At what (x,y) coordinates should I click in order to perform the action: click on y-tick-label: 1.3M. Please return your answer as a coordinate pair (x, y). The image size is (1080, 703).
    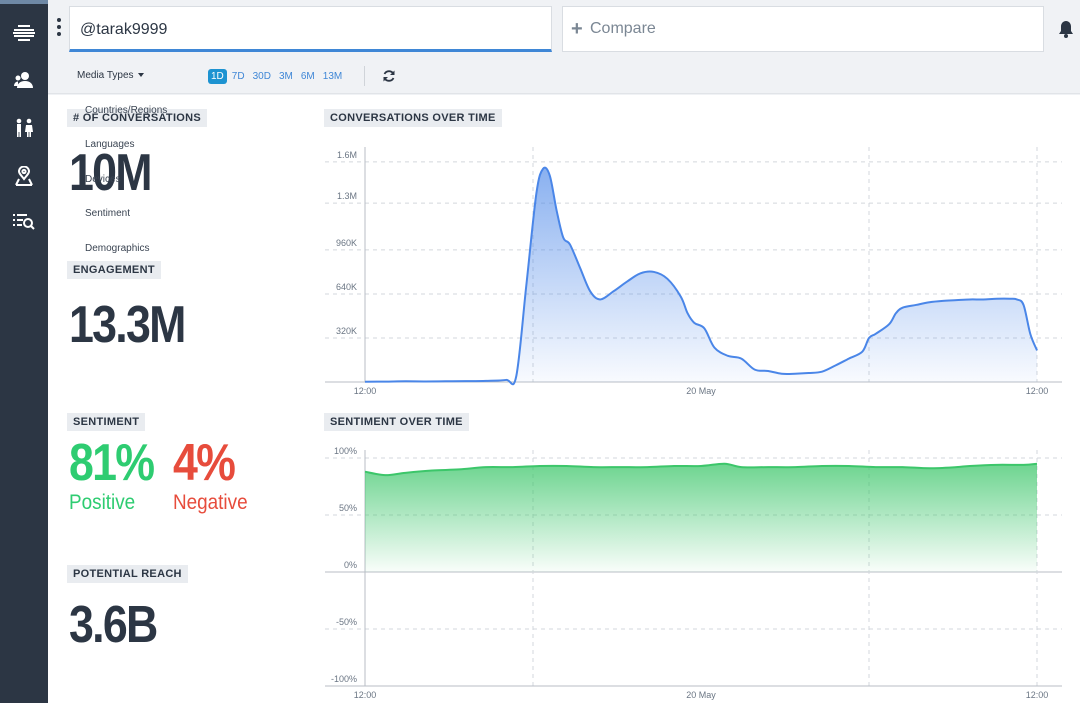
    Looking at the image, I should click on (347, 196).